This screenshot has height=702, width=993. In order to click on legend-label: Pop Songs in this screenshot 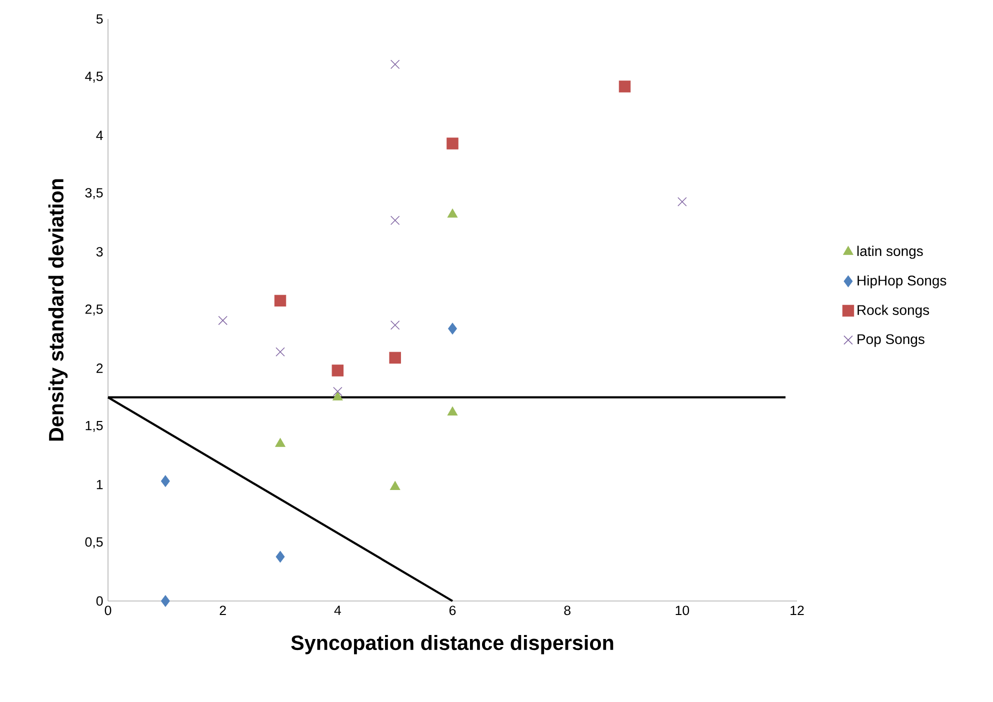, I will do `click(891, 340)`.